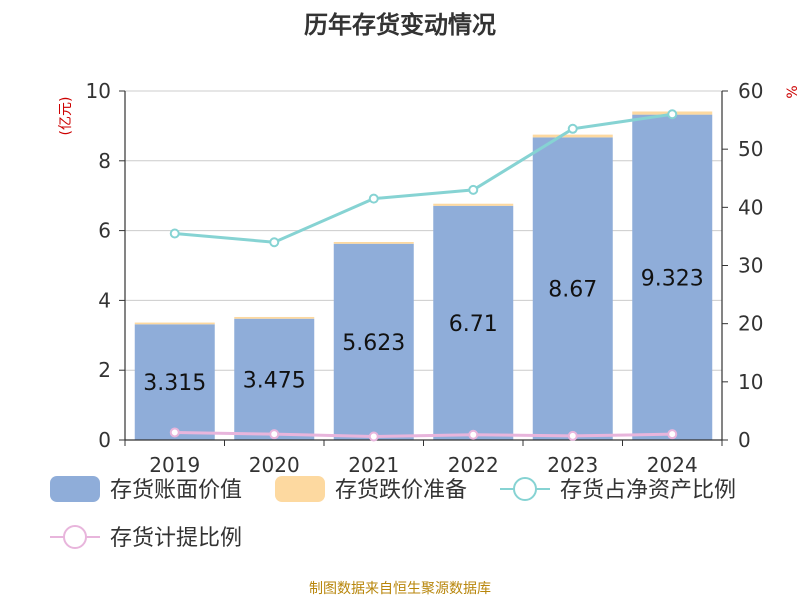 Image resolution: width=800 pixels, height=600 pixels. I want to click on bar-data-label: 9.323, so click(672, 278).